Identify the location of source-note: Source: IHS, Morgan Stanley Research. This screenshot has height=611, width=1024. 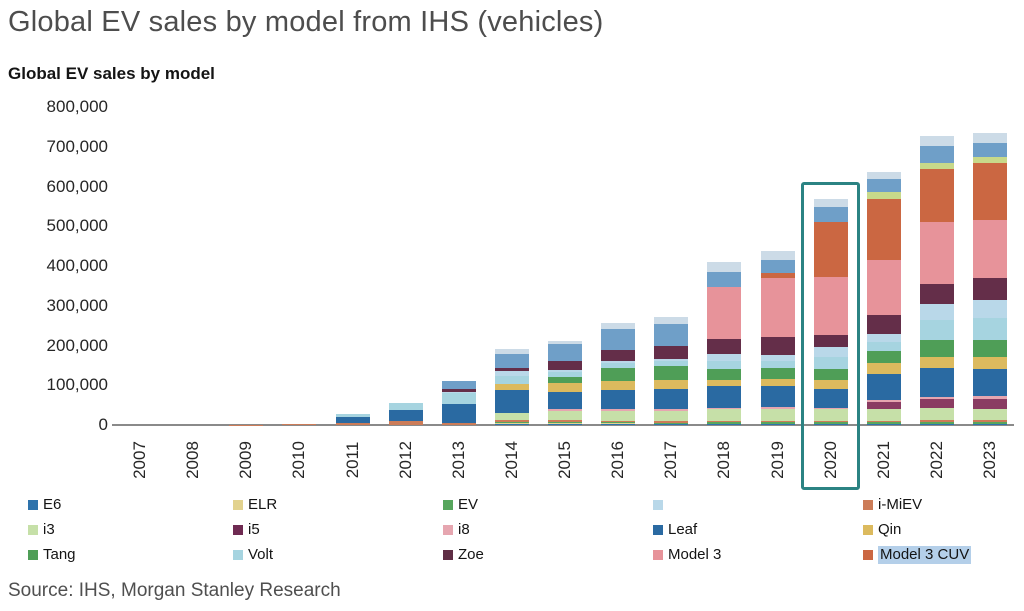
(174, 590).